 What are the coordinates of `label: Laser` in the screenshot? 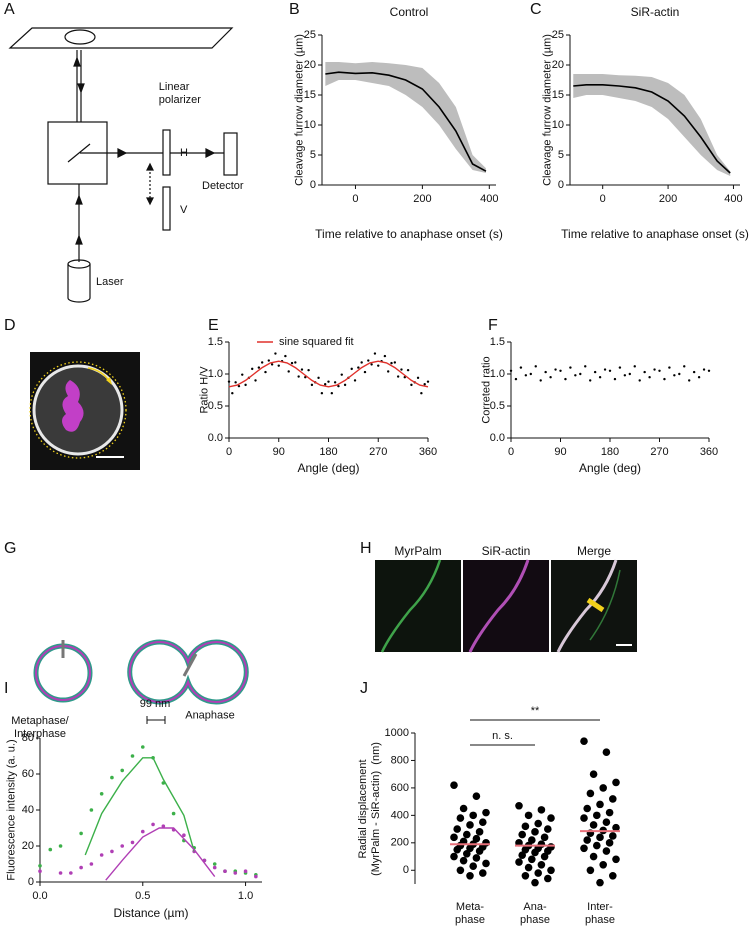 It's located at (110, 282).